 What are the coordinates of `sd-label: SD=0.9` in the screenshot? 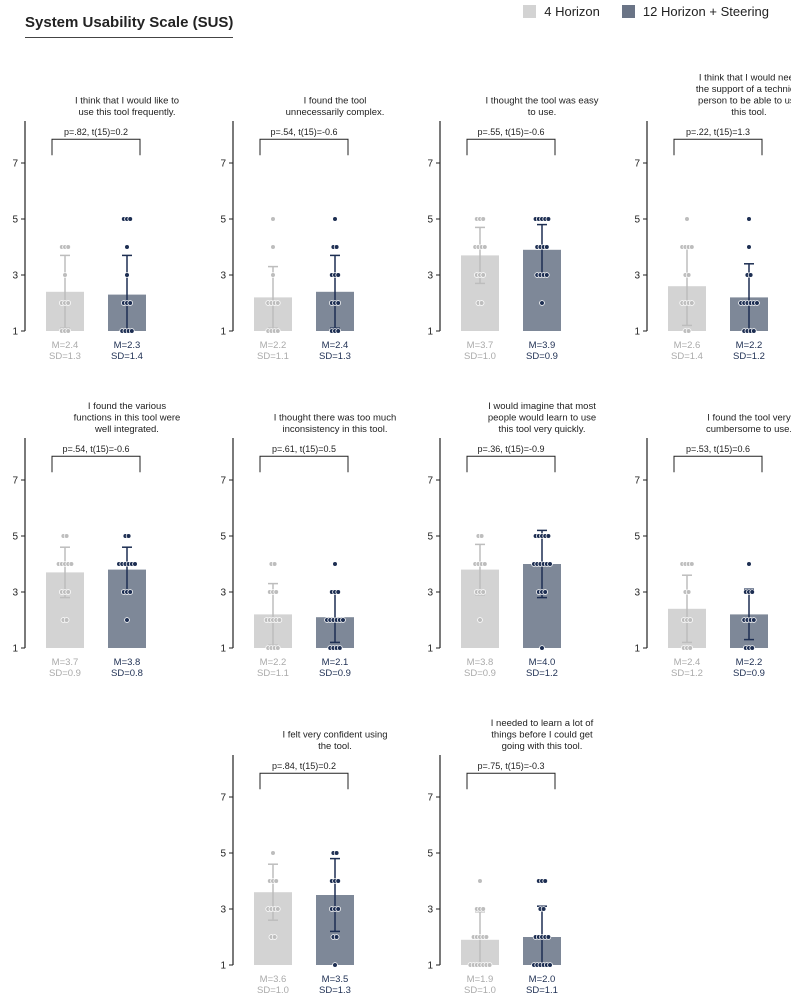 It's located at (480, 673).